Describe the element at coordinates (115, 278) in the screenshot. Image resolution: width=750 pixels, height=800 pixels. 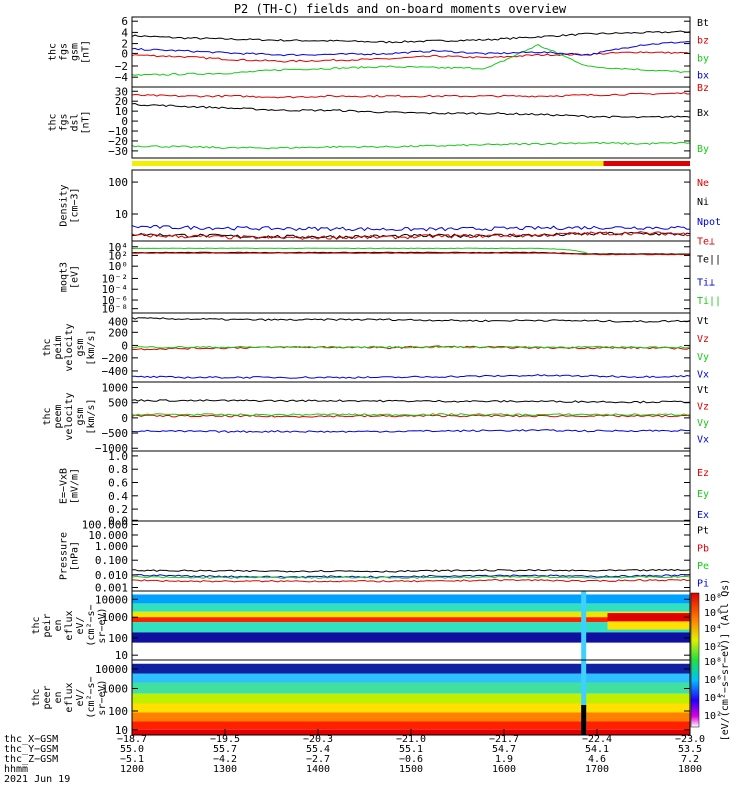
I see `y-tick-label: 10⁻²` at that location.